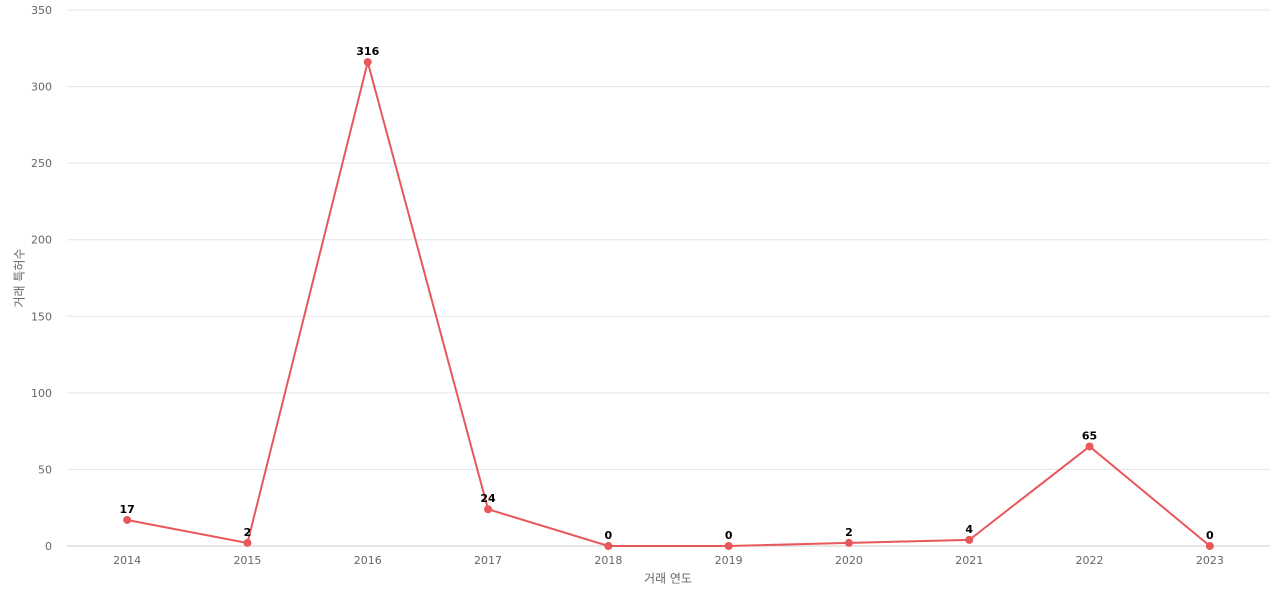  I want to click on x-tick-label: 2015, so click(247, 560).